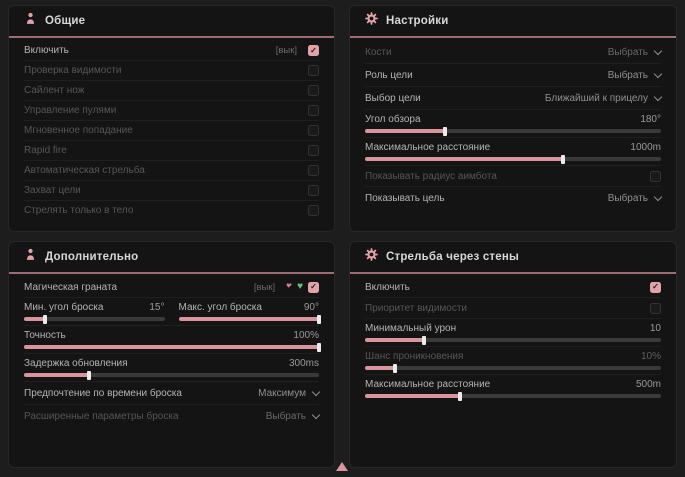 Image resolution: width=685 pixels, height=477 pixels. What do you see at coordinates (313, 70) in the screenshot?
I see `visibility-check-checkbox: ✓` at bounding box center [313, 70].